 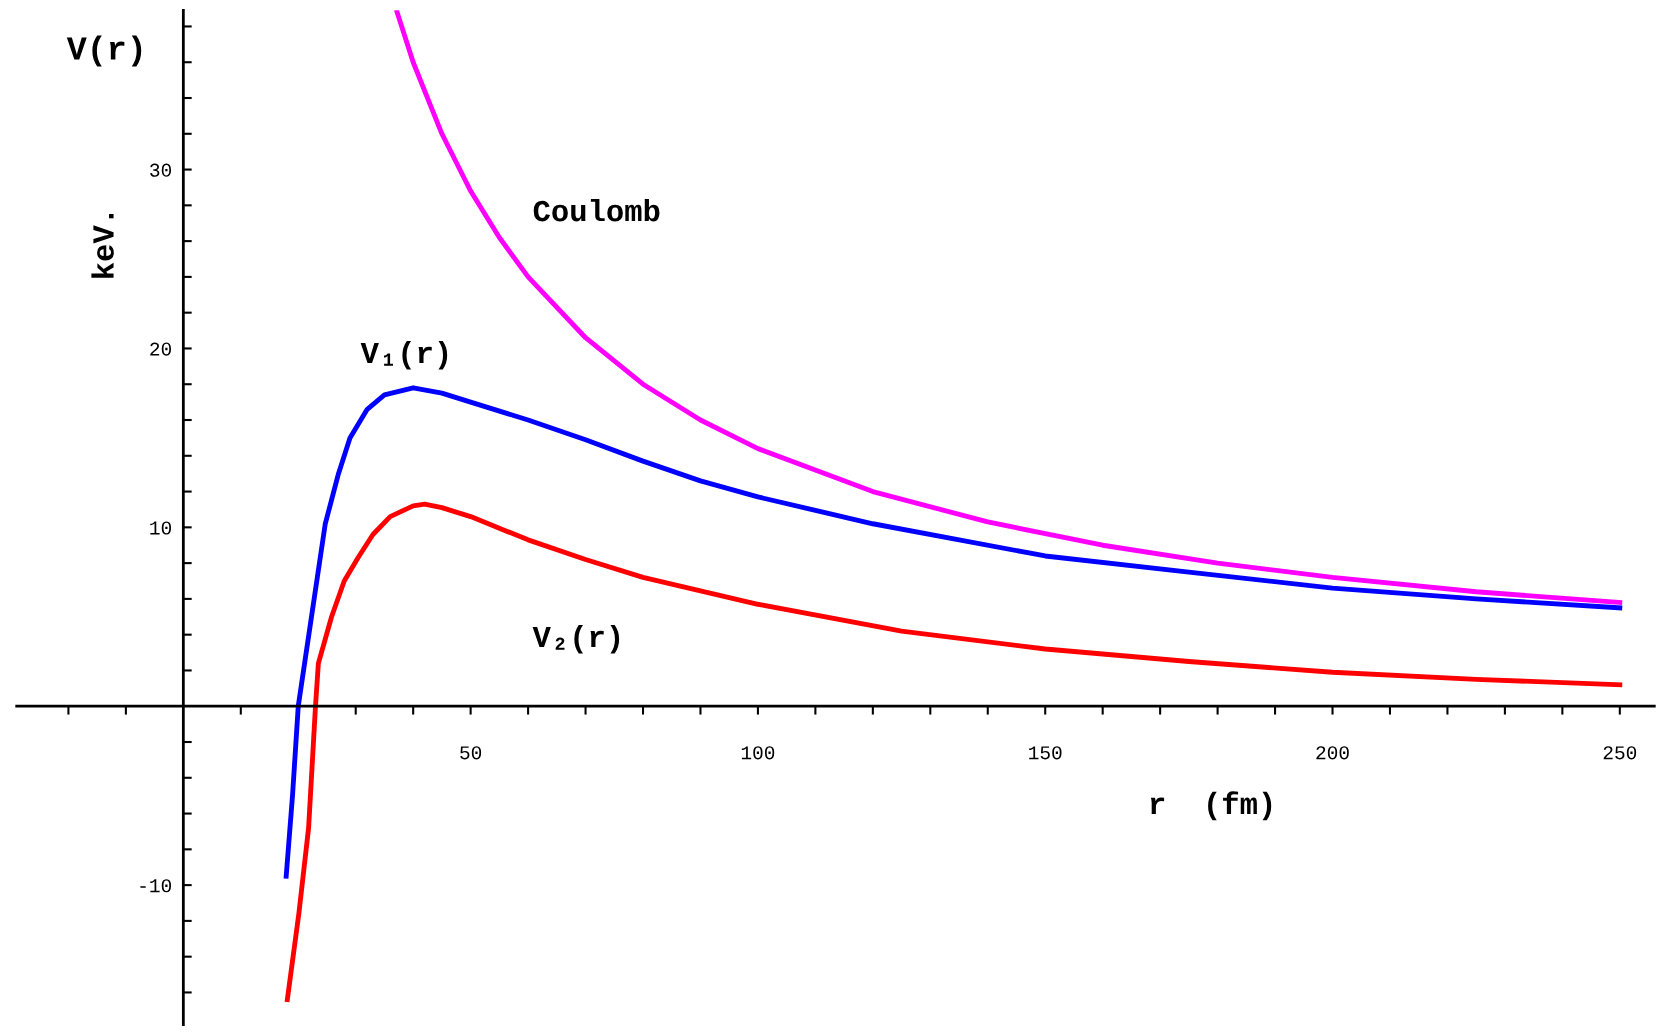 I want to click on x-tick-label: 150, so click(x=1045, y=753).